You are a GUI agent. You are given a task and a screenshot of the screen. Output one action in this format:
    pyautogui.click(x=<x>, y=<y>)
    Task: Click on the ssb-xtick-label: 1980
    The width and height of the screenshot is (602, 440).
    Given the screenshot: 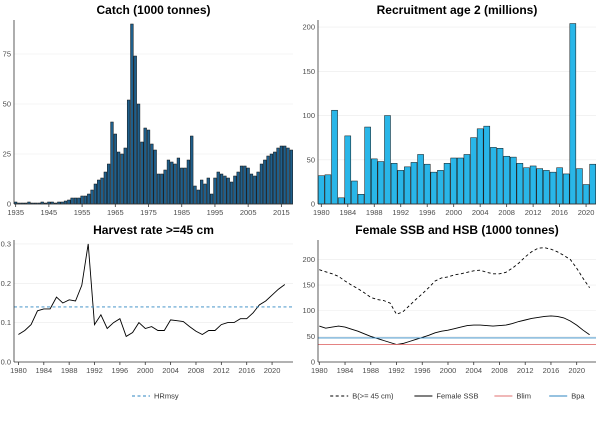 What is the action you would take?
    pyautogui.click(x=319, y=370)
    